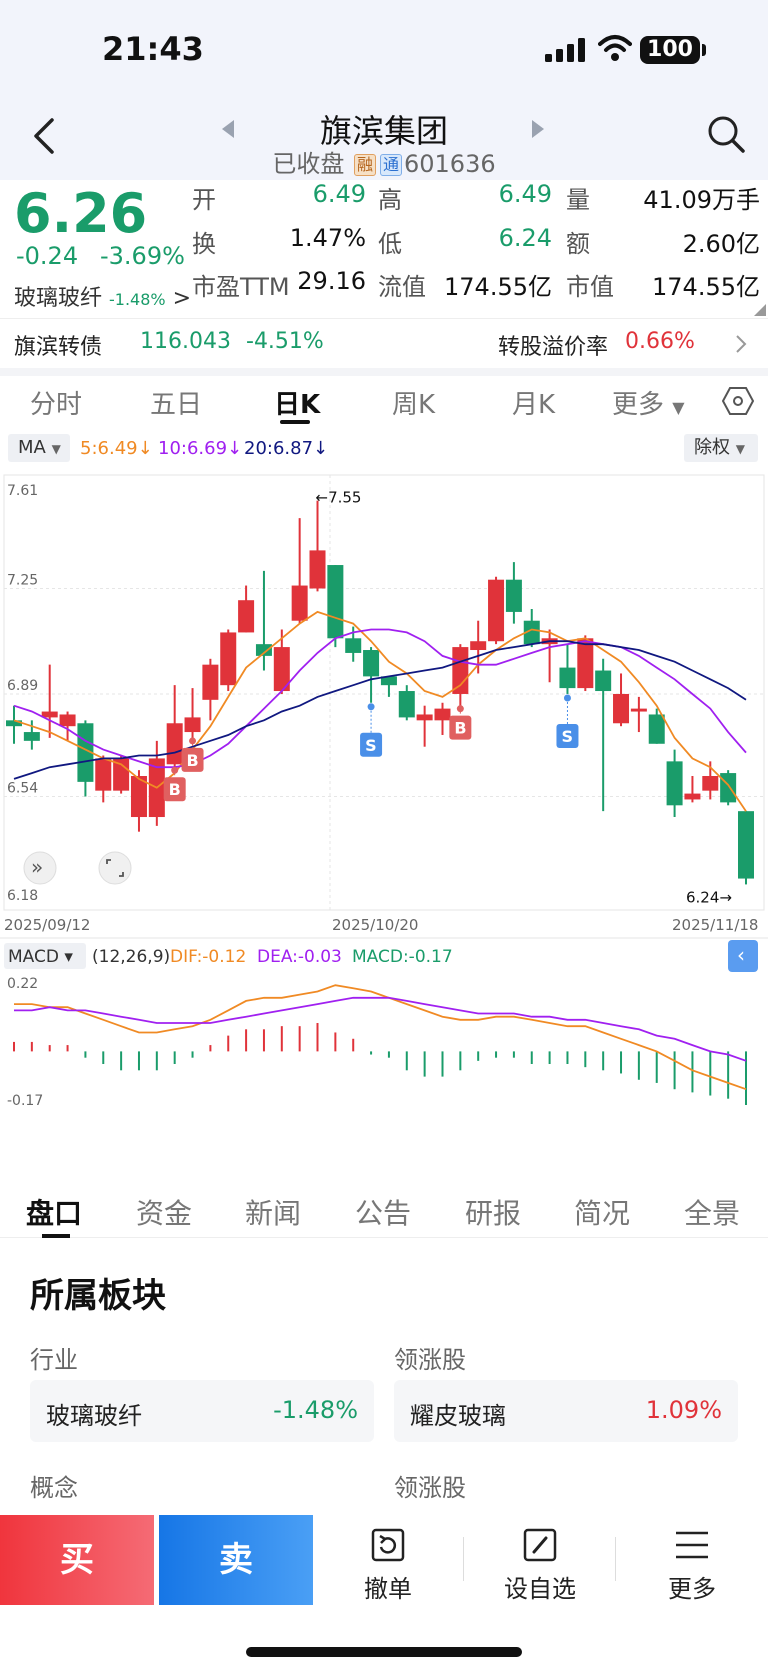 The height and width of the screenshot is (1665, 768). Describe the element at coordinates (22, 896) in the screenshot. I see `y-tick-label: 6.18` at that location.